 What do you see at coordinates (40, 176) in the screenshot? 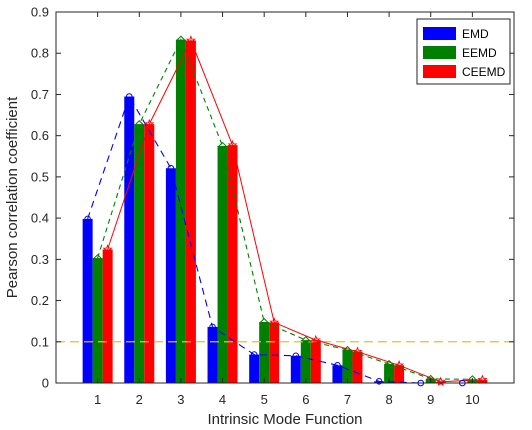
I see `y-tick-label: 0.5` at bounding box center [40, 176].